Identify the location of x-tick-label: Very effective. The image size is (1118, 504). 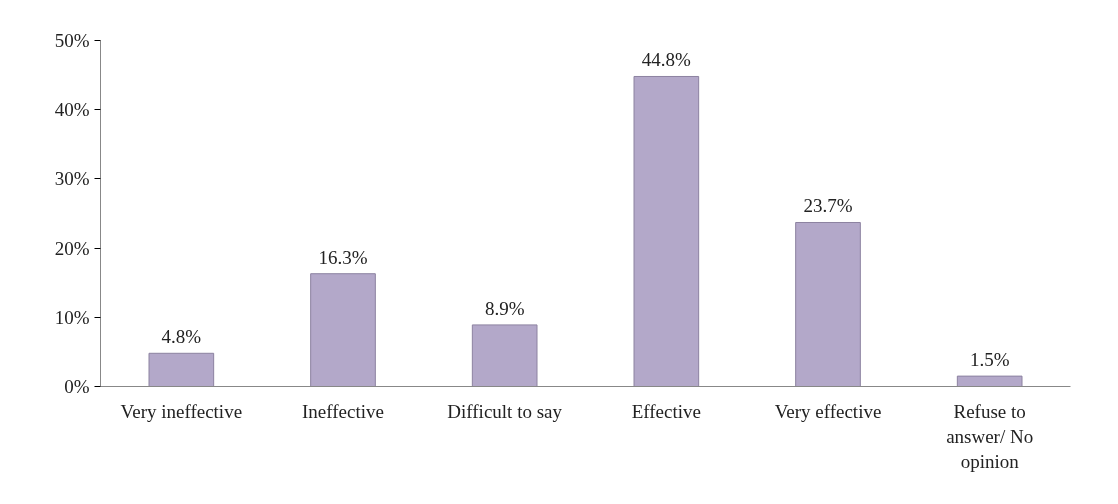
(828, 411).